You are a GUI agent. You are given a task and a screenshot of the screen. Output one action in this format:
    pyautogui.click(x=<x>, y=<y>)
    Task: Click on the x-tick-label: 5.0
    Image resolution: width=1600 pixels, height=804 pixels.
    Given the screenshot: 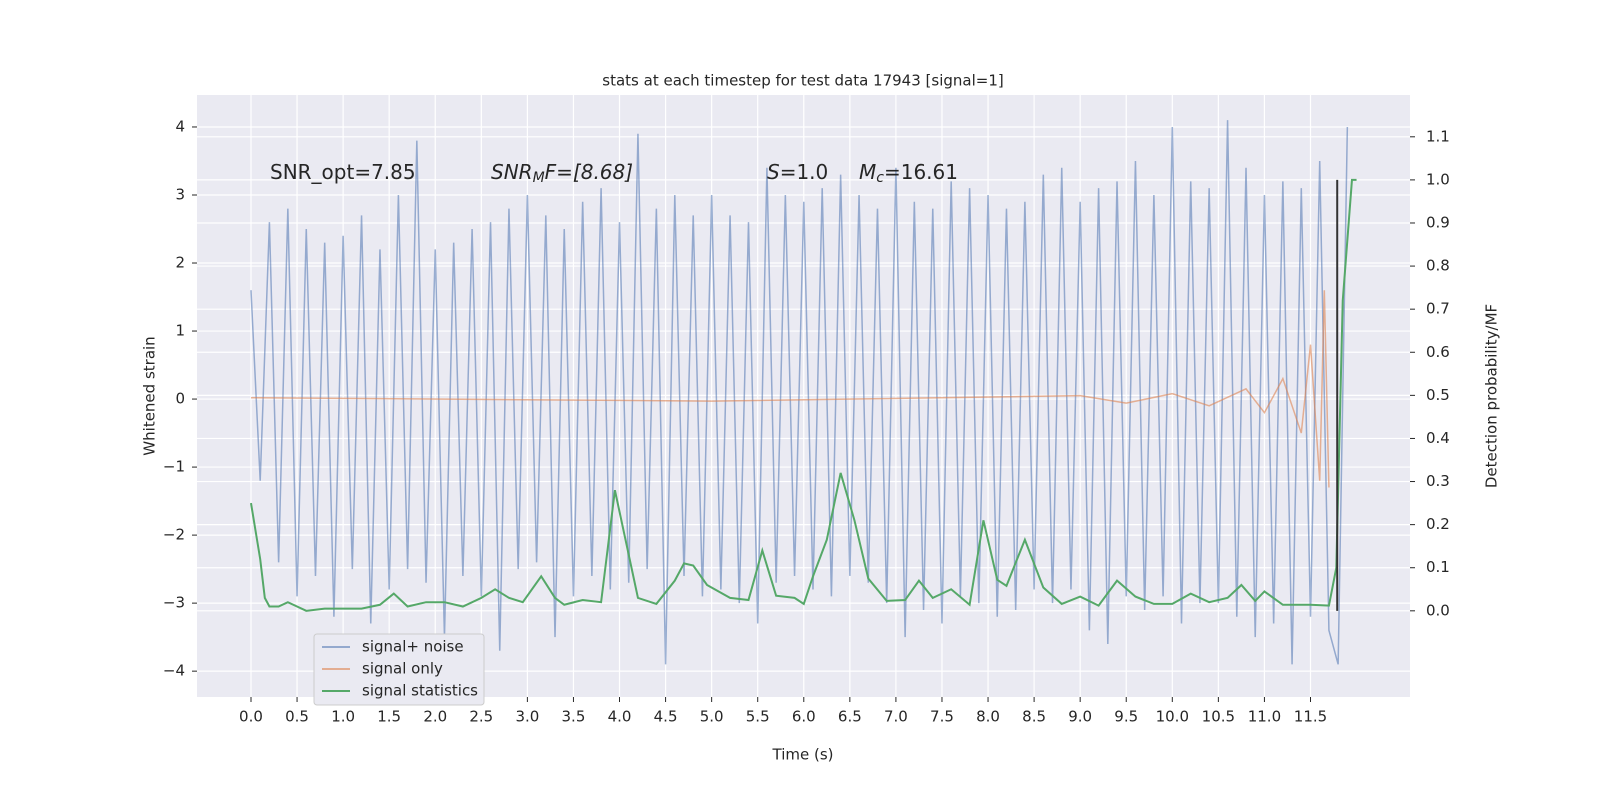 What is the action you would take?
    pyautogui.click(x=712, y=717)
    